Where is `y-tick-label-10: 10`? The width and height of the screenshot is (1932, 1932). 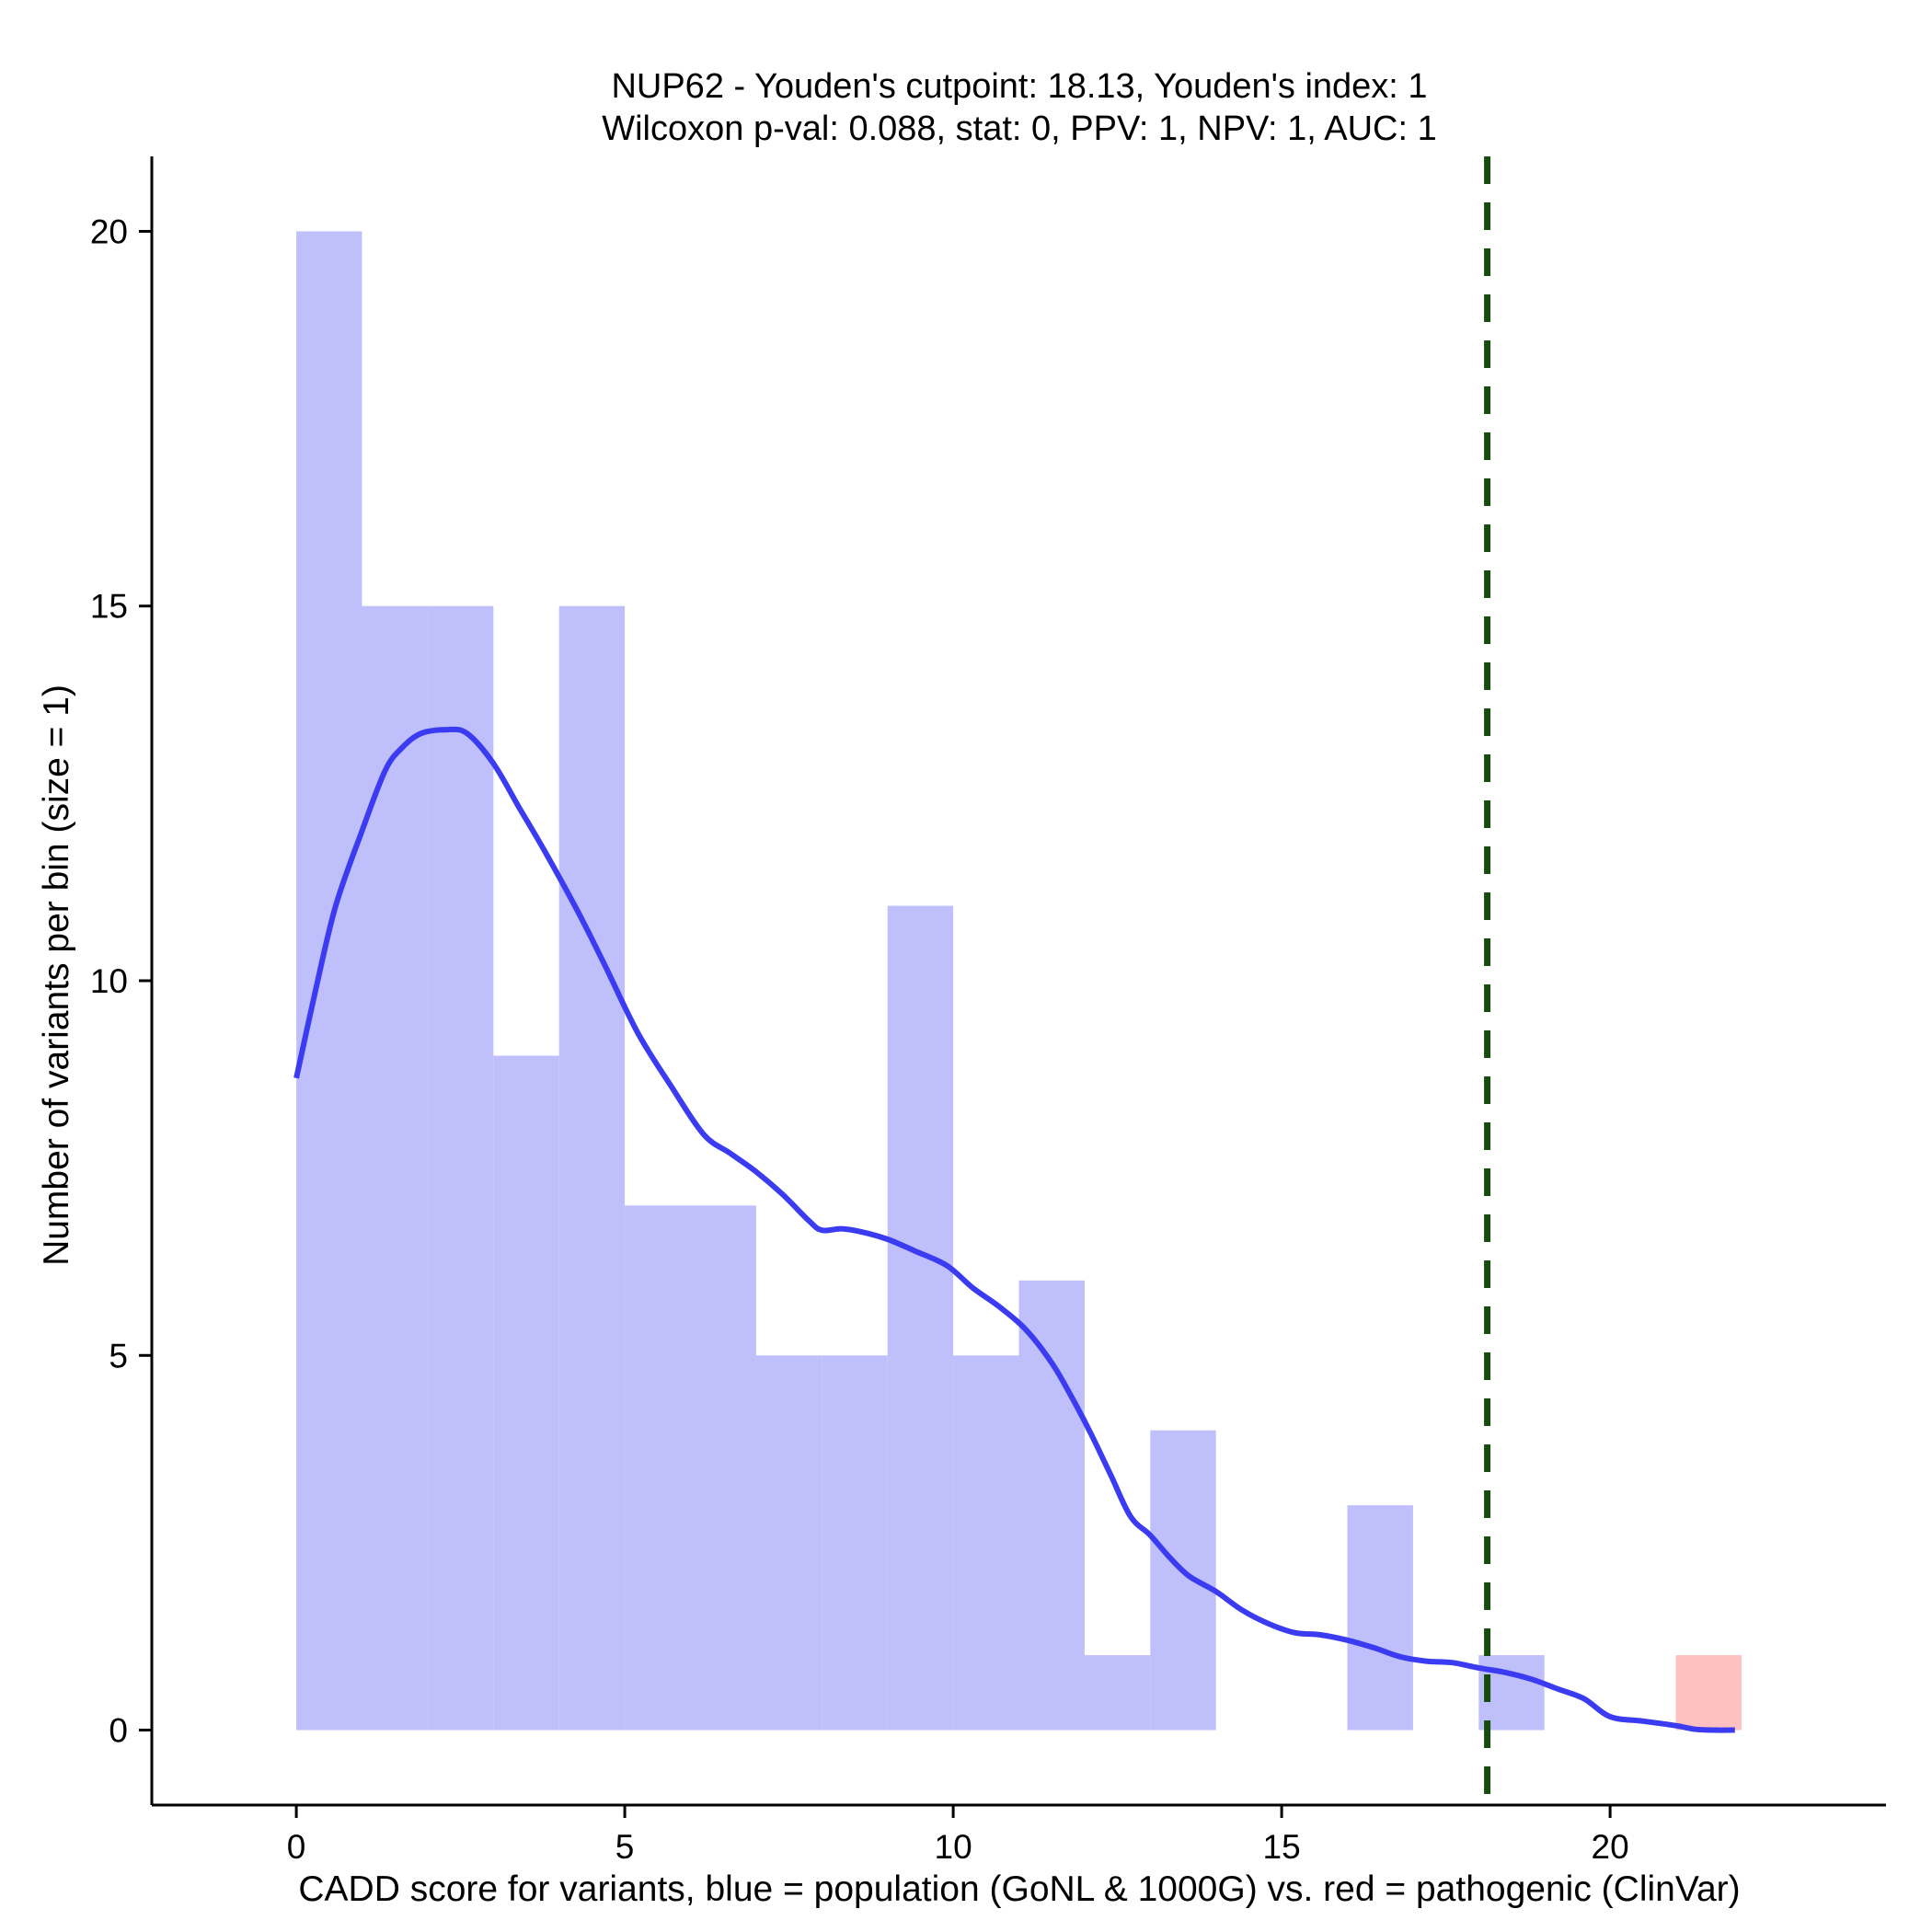 y-tick-label-10: 10 is located at coordinates (109, 981).